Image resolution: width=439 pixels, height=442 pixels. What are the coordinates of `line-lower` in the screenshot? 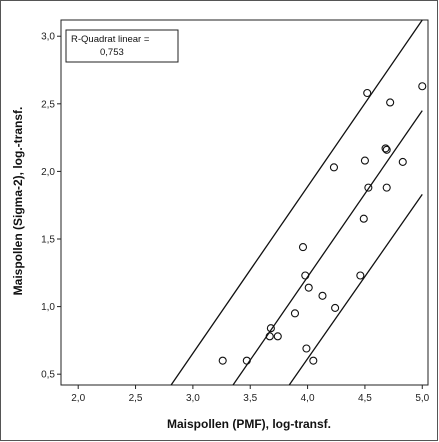 It's located at (355, 290).